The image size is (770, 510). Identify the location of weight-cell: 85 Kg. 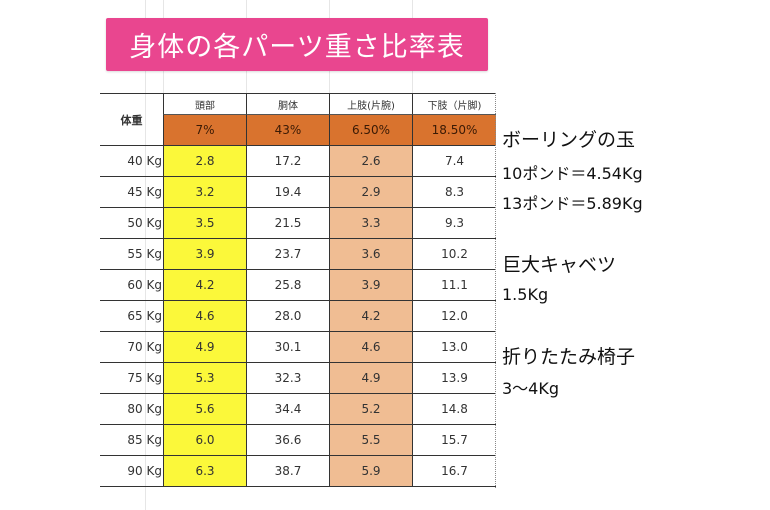
(144, 440).